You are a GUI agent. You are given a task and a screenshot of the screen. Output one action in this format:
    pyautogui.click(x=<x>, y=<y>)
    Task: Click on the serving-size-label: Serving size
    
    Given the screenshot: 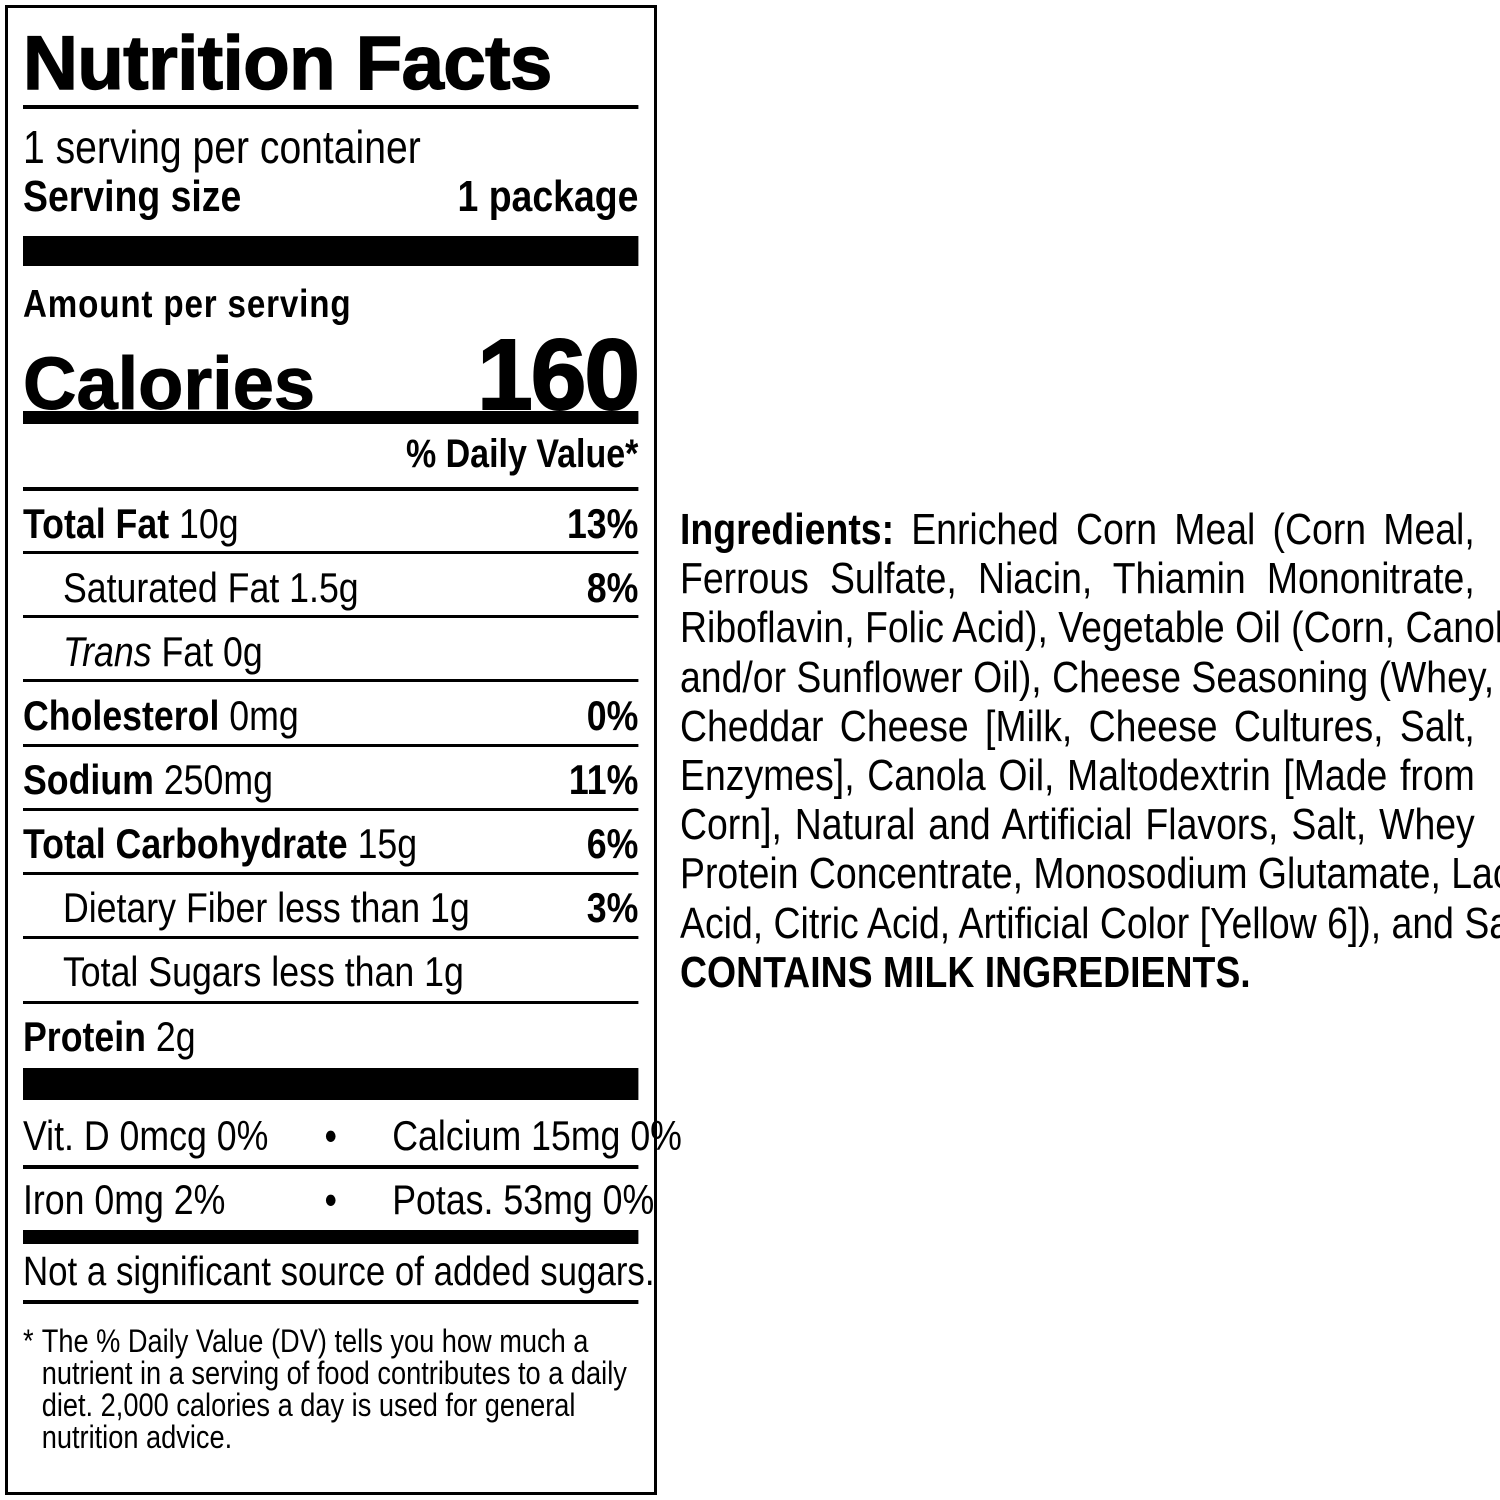 What is the action you would take?
    pyautogui.click(x=132, y=196)
    